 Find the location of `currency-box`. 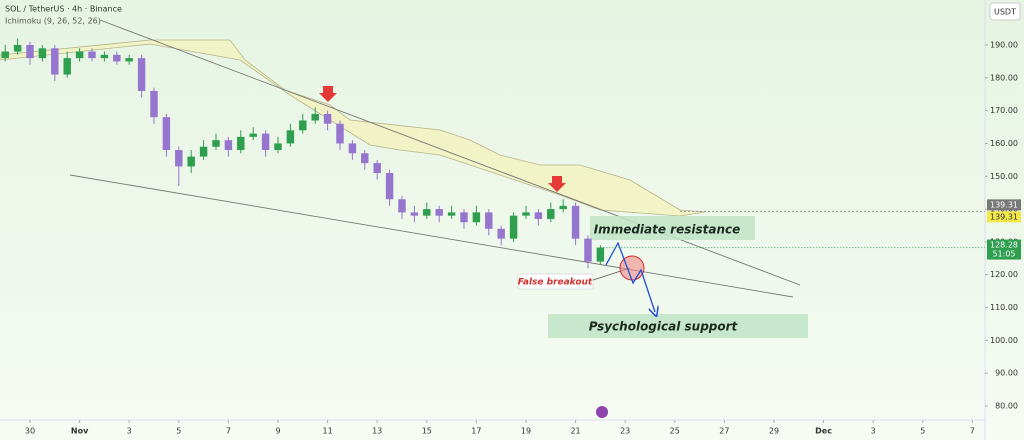

currency-box is located at coordinates (1005, 11).